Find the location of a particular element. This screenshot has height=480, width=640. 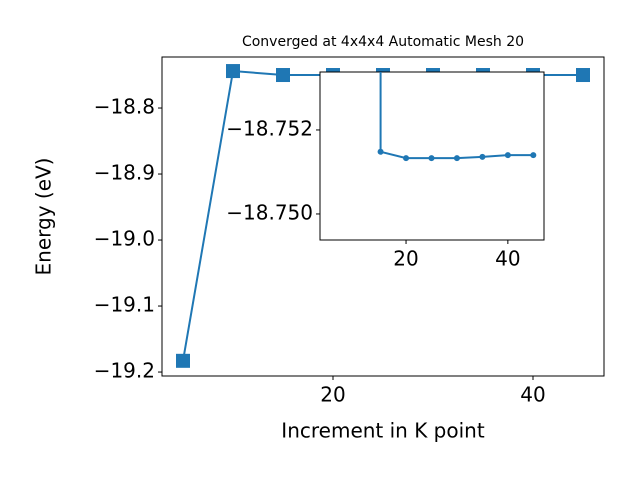

y-tick-label: −18.9 is located at coordinates (124, 173).